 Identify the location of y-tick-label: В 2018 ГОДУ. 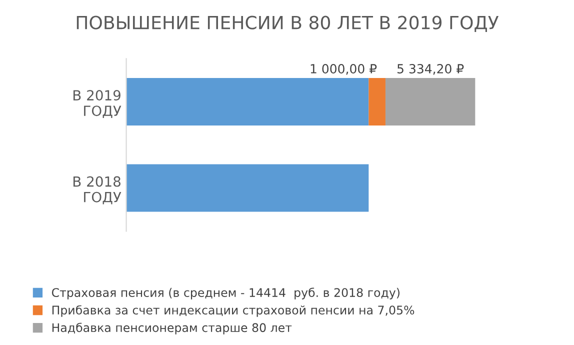
(97, 190).